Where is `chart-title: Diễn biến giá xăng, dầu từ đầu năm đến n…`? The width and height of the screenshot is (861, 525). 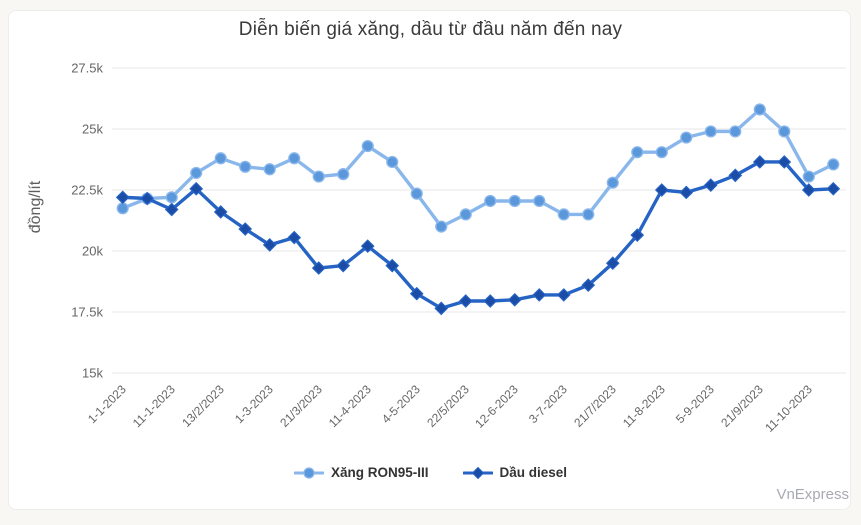 chart-title: Diễn biến giá xăng, dầu từ đầu năm đến n… is located at coordinates (430, 29).